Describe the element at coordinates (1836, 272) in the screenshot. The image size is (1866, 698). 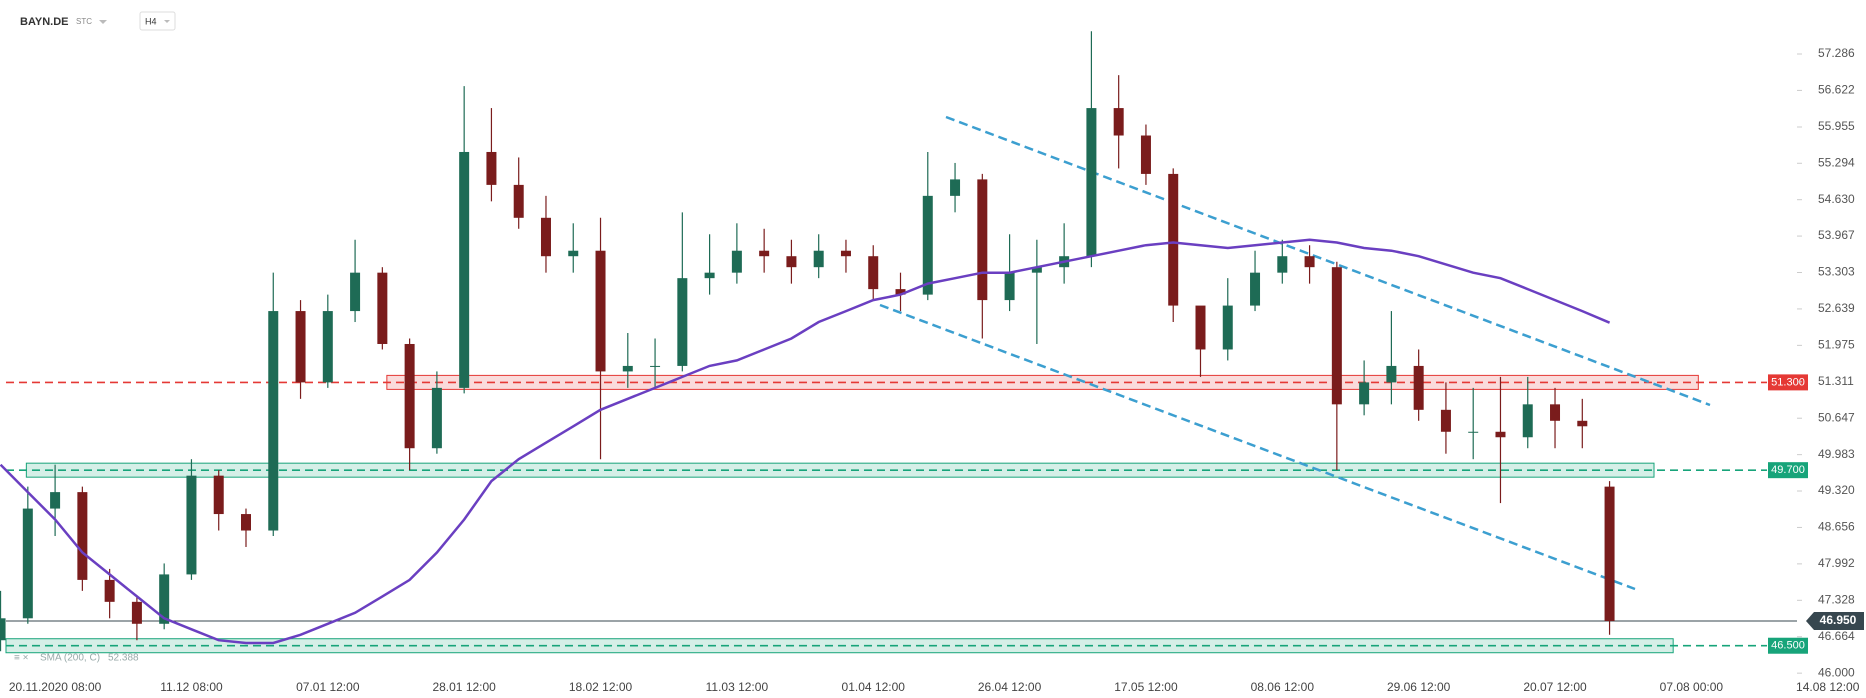
I see `y-tick-label: 53.303` at that location.